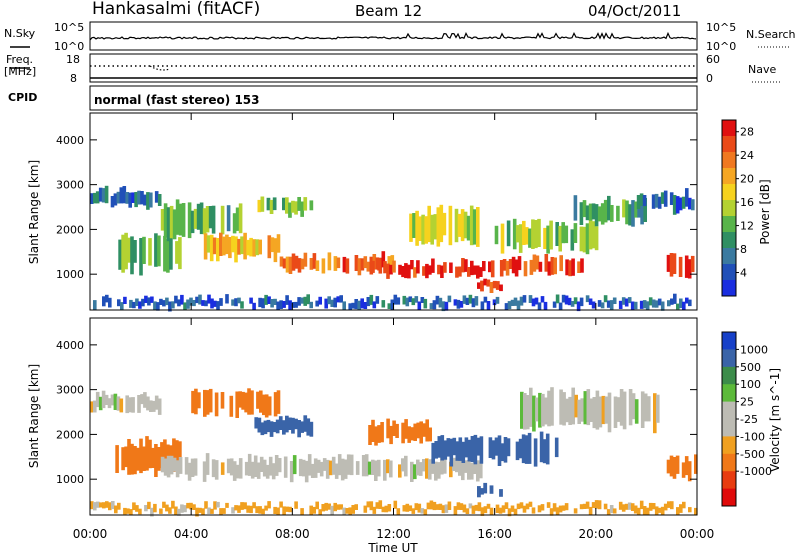 The height and width of the screenshot is (554, 800). I want to click on cpid-value: normal (fast stereo) 153, so click(177, 100).